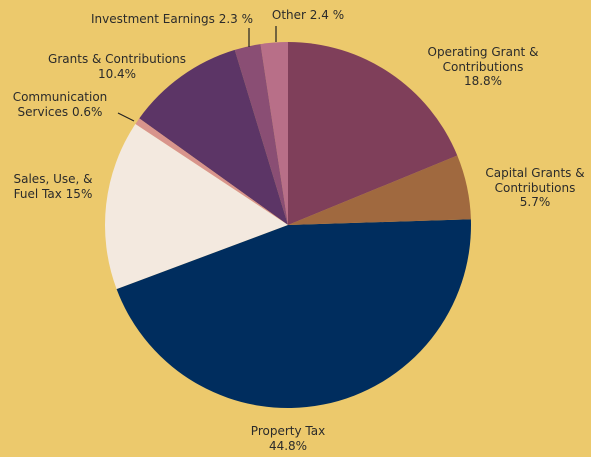 The height and width of the screenshot is (457, 591). I want to click on slice-value: 15%, so click(79, 193).